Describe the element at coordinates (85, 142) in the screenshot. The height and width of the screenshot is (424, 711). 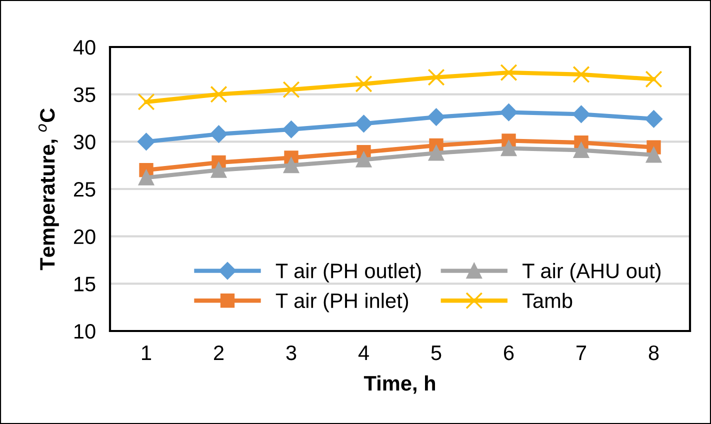
I see `y-tick-label: 30` at that location.